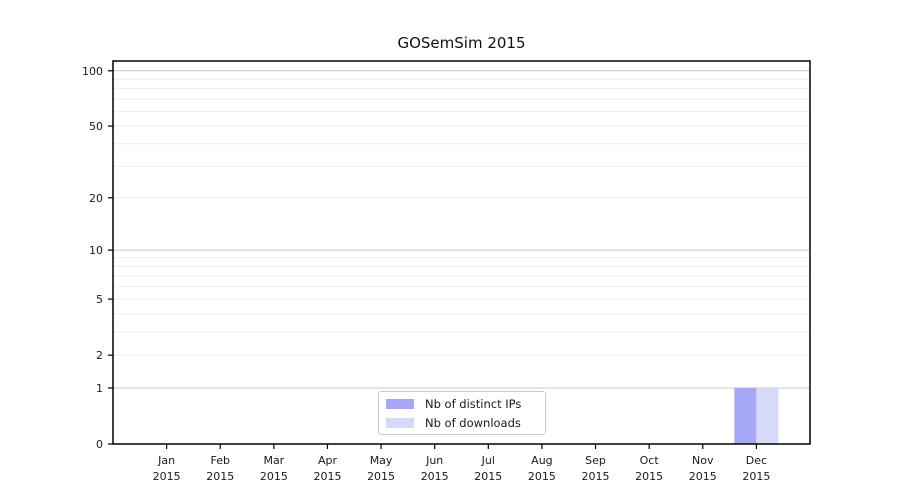  What do you see at coordinates (99, 299) in the screenshot?
I see `y-tick-label: 5` at bounding box center [99, 299].